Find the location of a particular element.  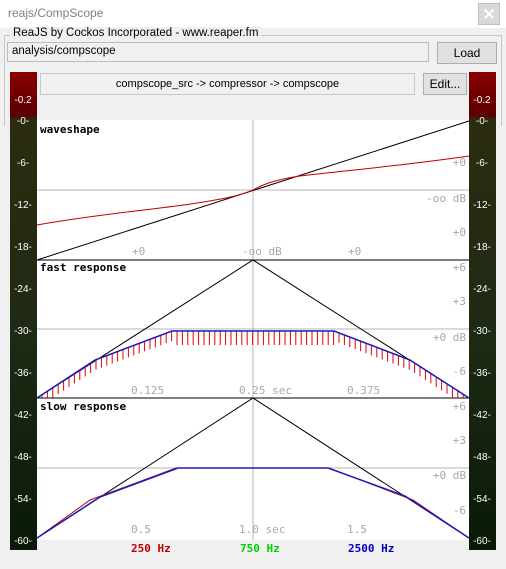

waveshape-title: waveshape is located at coordinates (70, 129).